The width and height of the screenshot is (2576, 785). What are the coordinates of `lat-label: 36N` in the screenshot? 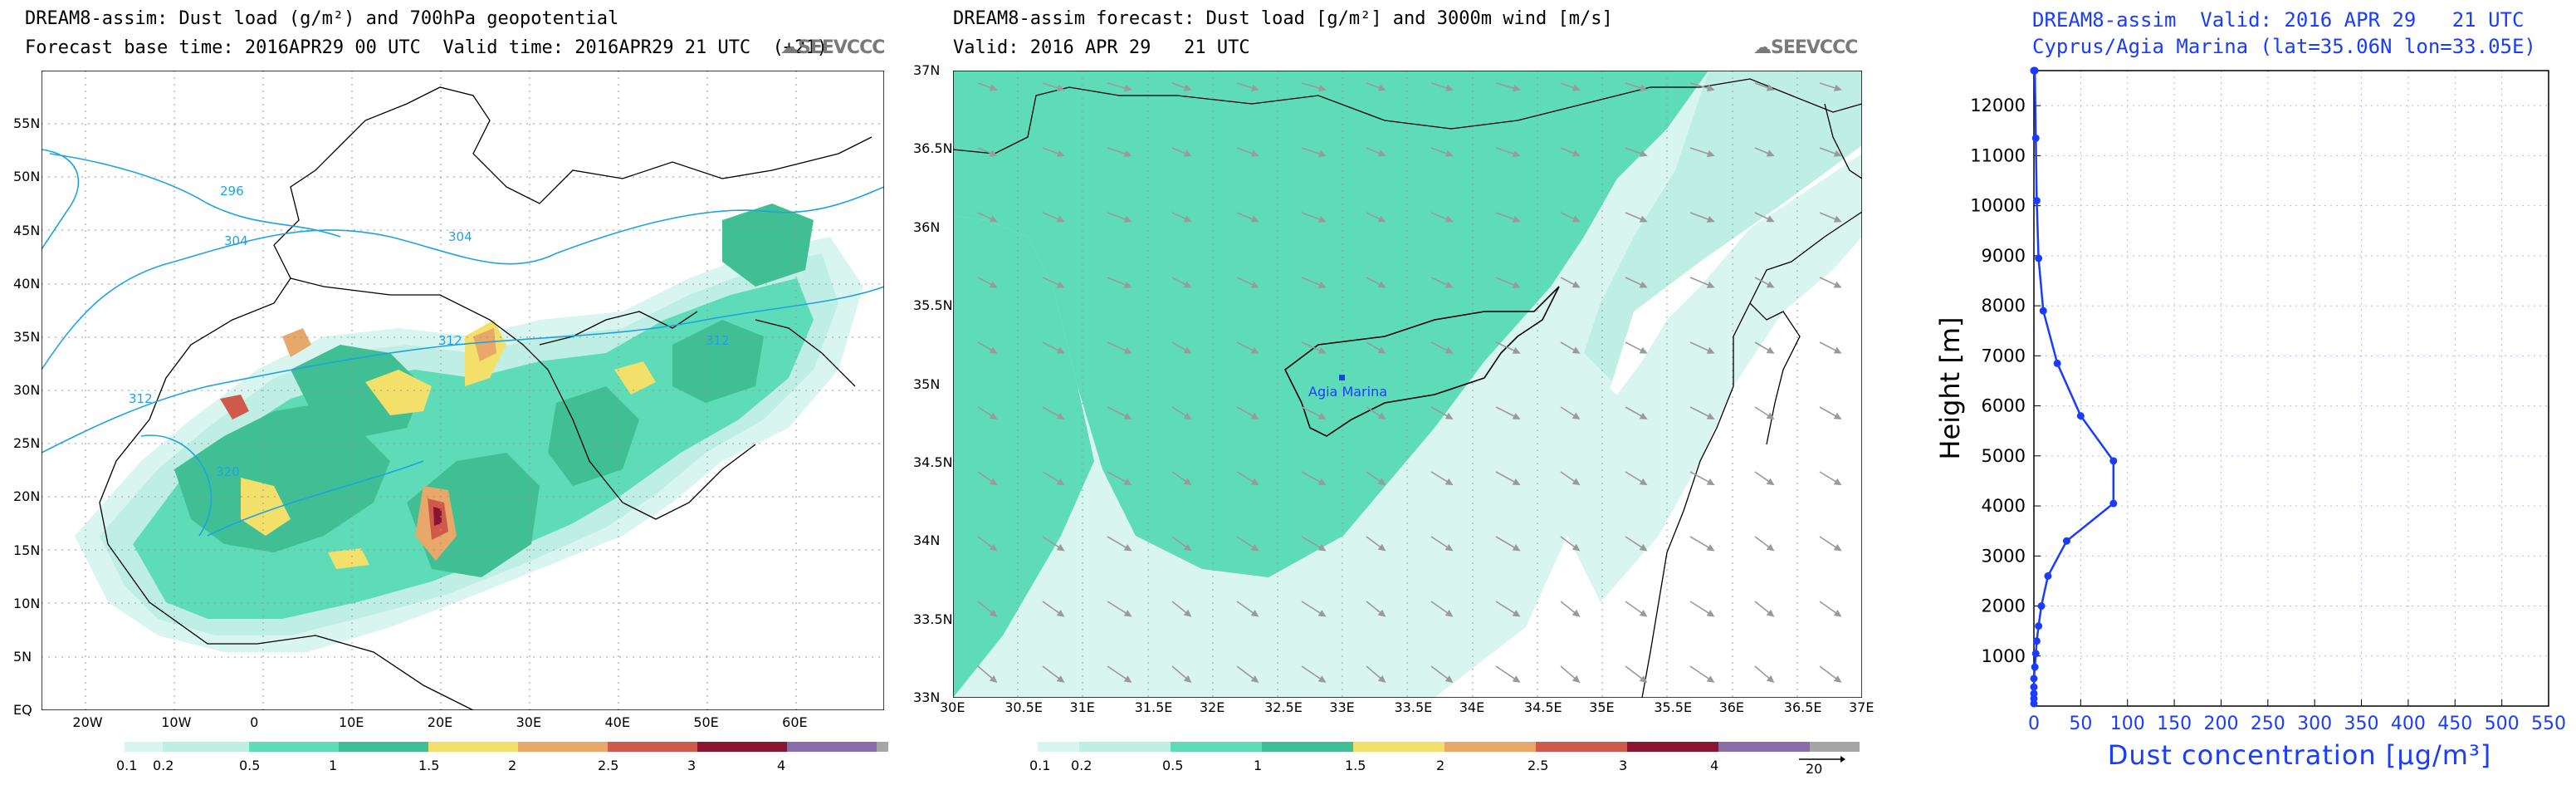 It's located at (927, 226).